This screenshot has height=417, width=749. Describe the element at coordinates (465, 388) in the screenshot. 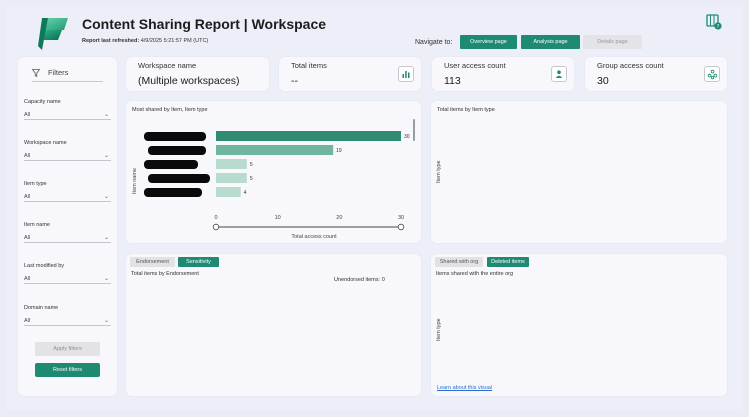

I see `learn-more-link: Learn about this visual` at that location.